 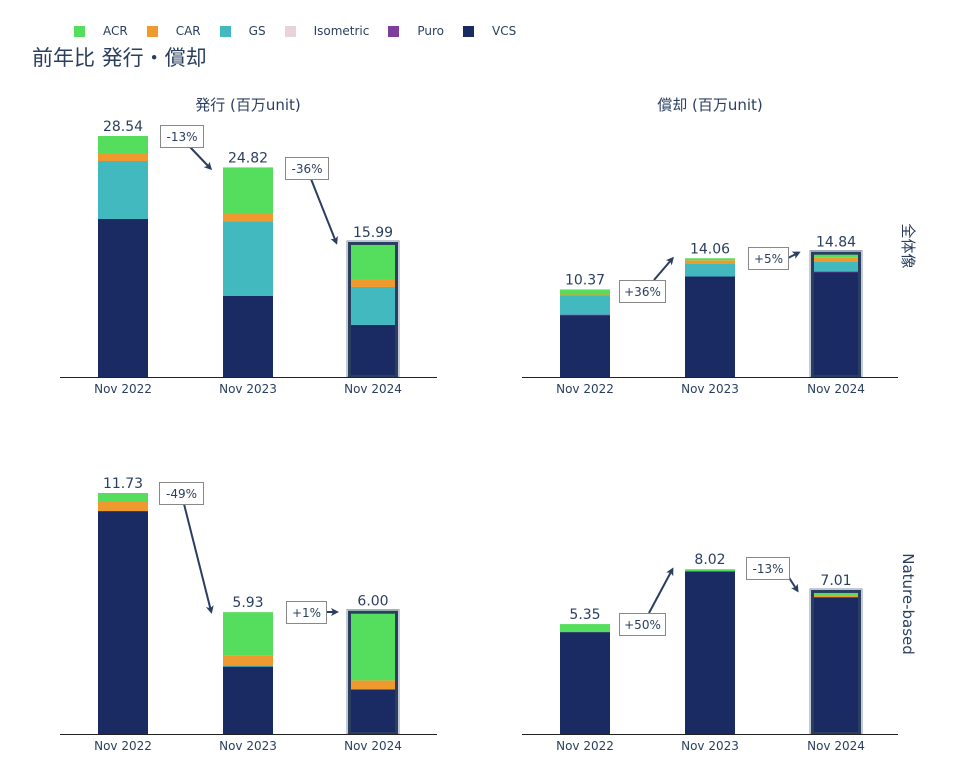 What do you see at coordinates (79, 31) in the screenshot?
I see `legend-swatch-acr` at bounding box center [79, 31].